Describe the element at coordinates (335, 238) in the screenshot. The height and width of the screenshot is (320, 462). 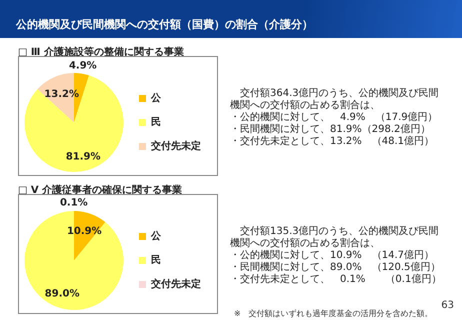
I see `text: 交付額135.3億円のうち、公的機関及び民間機関への交付額の占める割合は、` at that location.